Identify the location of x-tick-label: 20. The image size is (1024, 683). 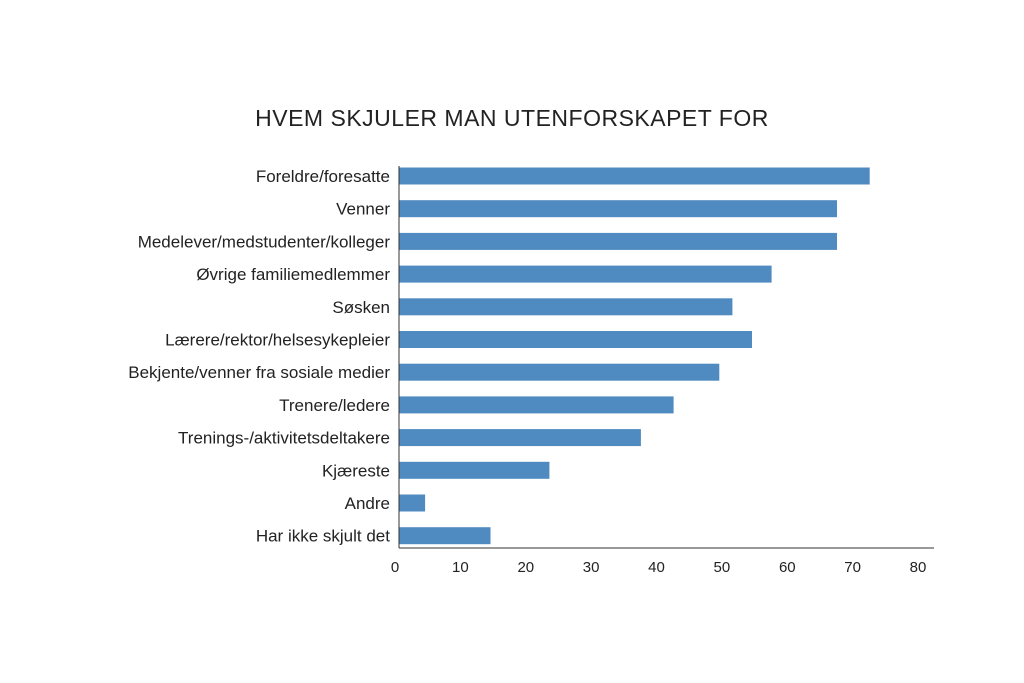
(525, 567).